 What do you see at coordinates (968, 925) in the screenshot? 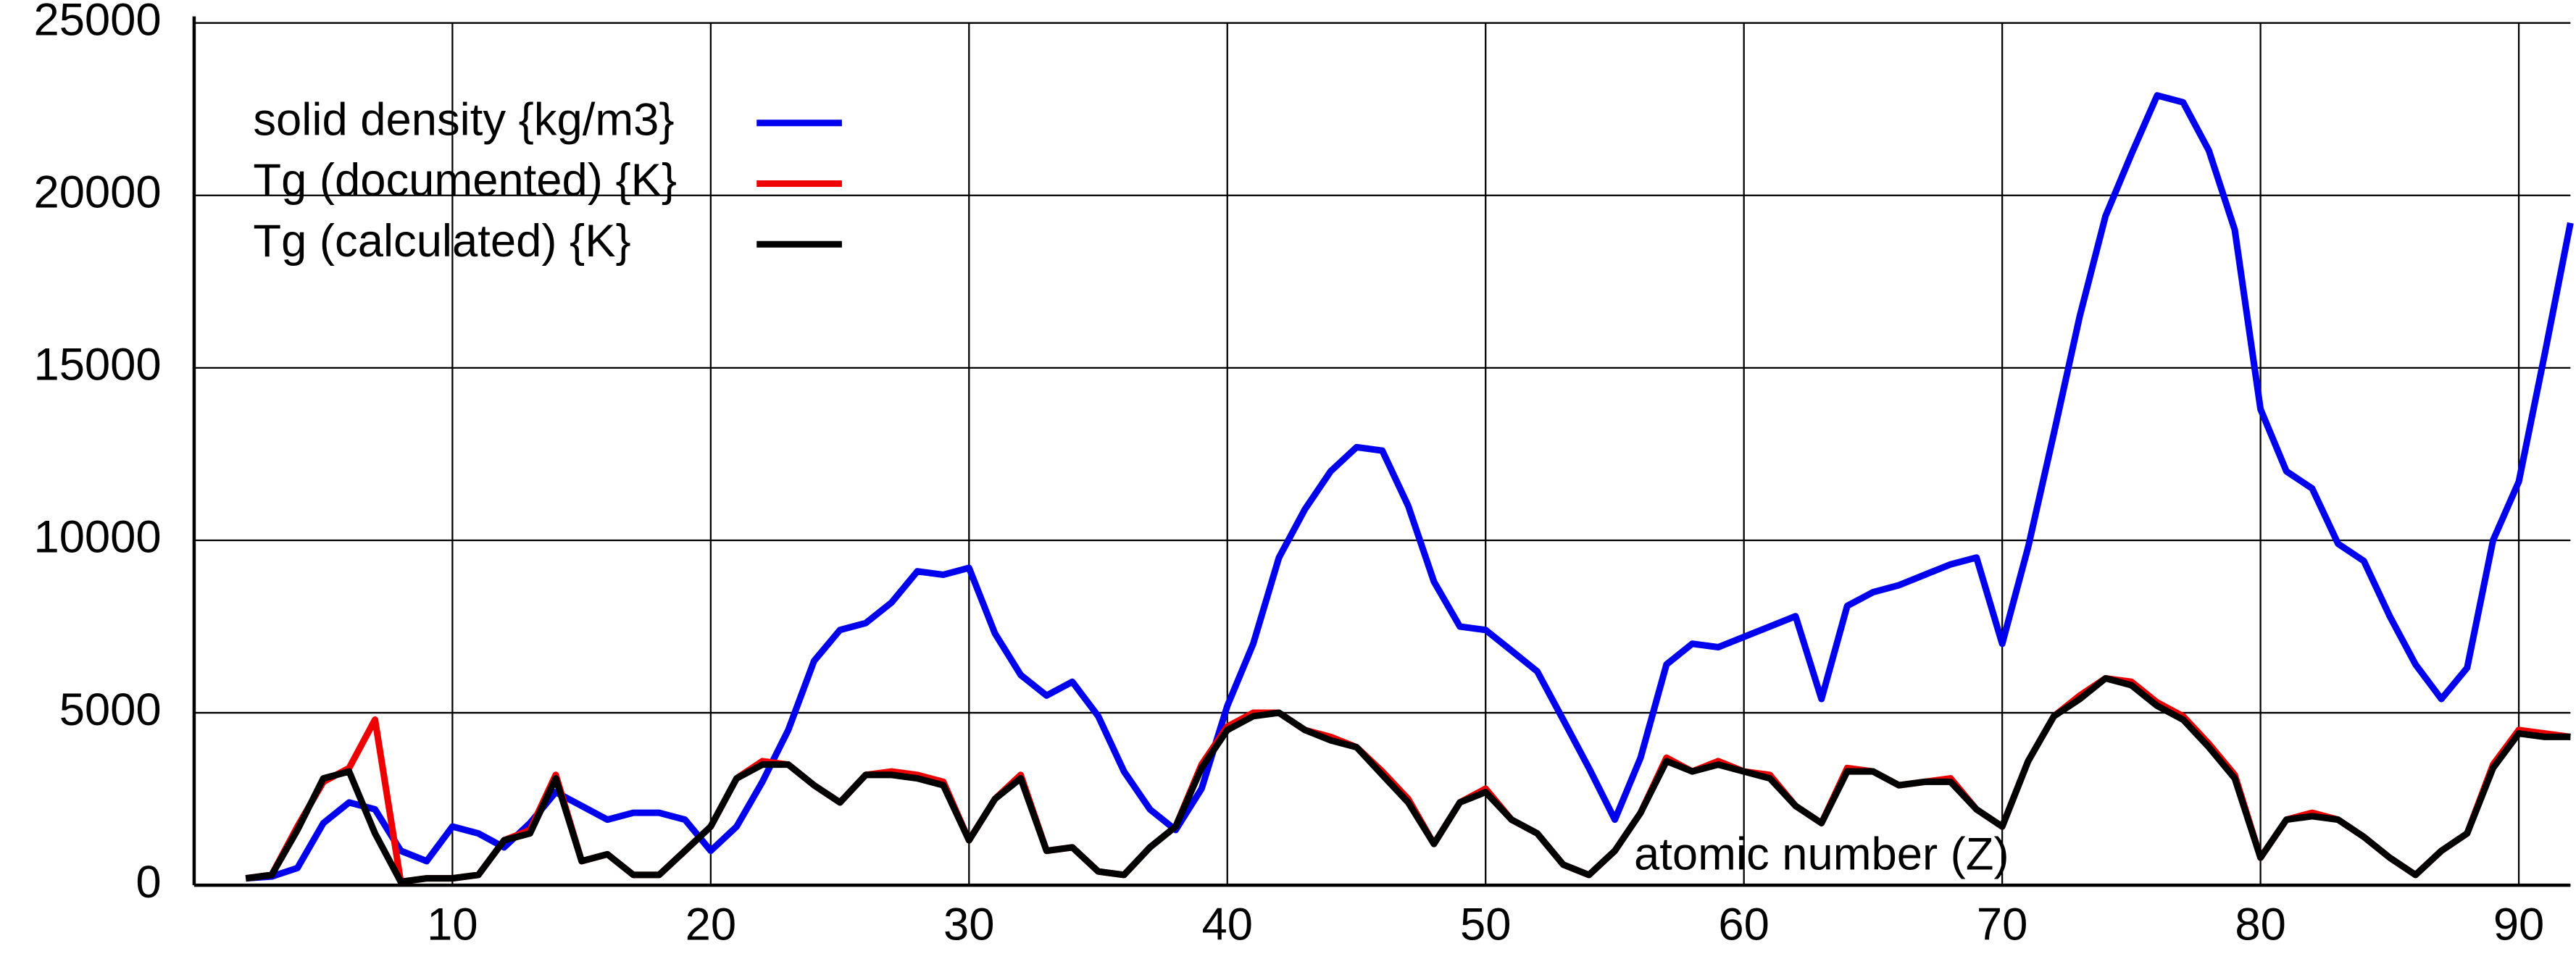
I see `x-tick-label: 30` at bounding box center [968, 925].